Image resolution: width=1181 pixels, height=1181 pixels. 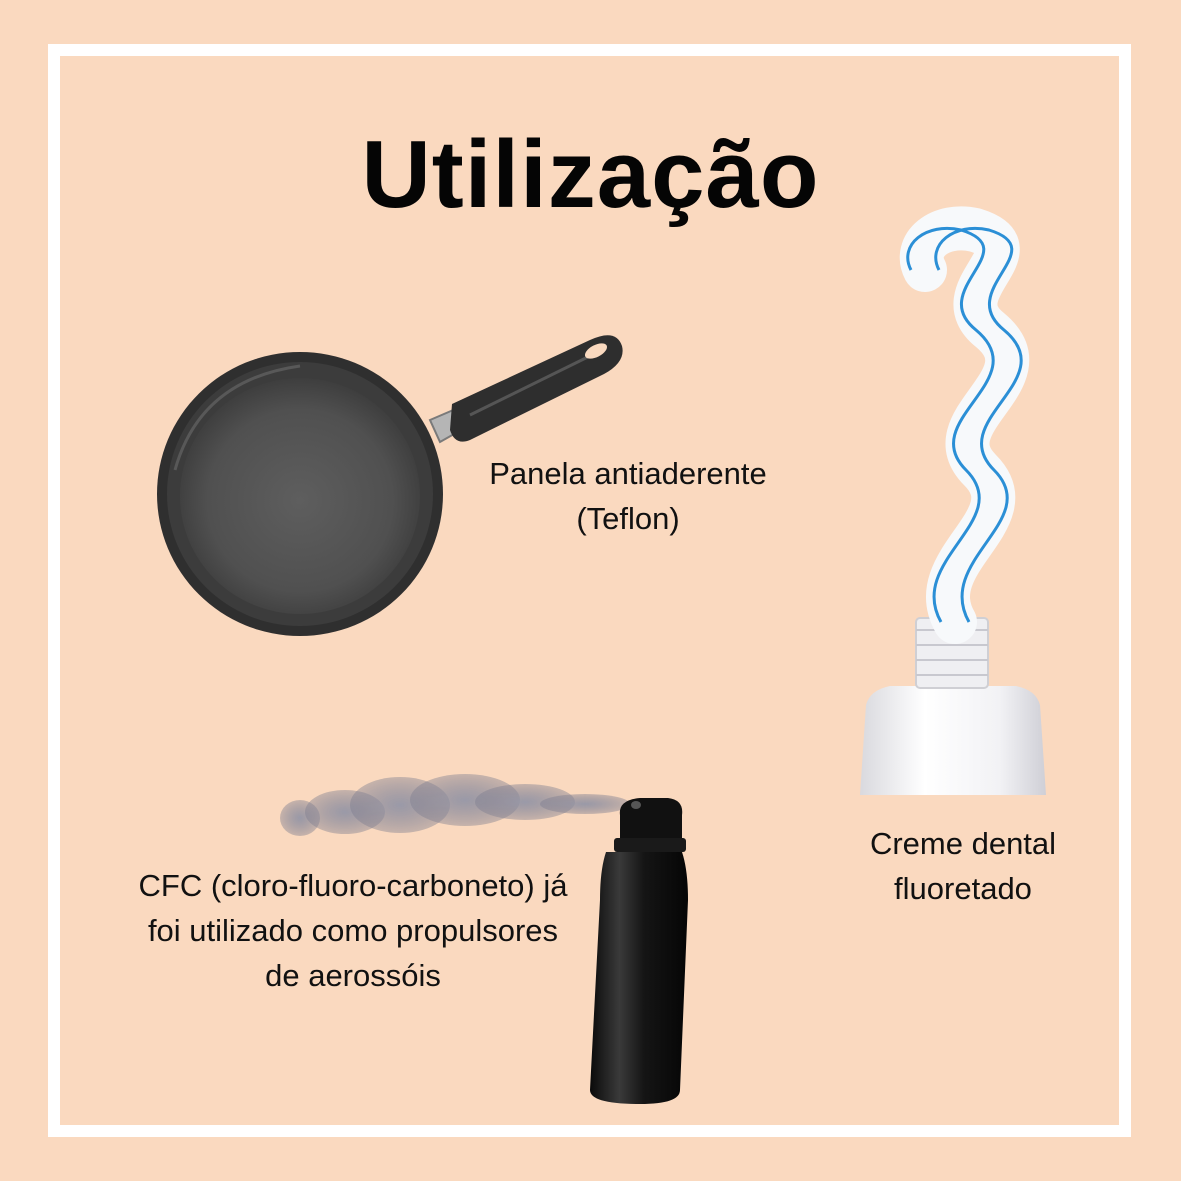 I want to click on aerosol-caption-line: de aerossóis, so click(x=353, y=975).